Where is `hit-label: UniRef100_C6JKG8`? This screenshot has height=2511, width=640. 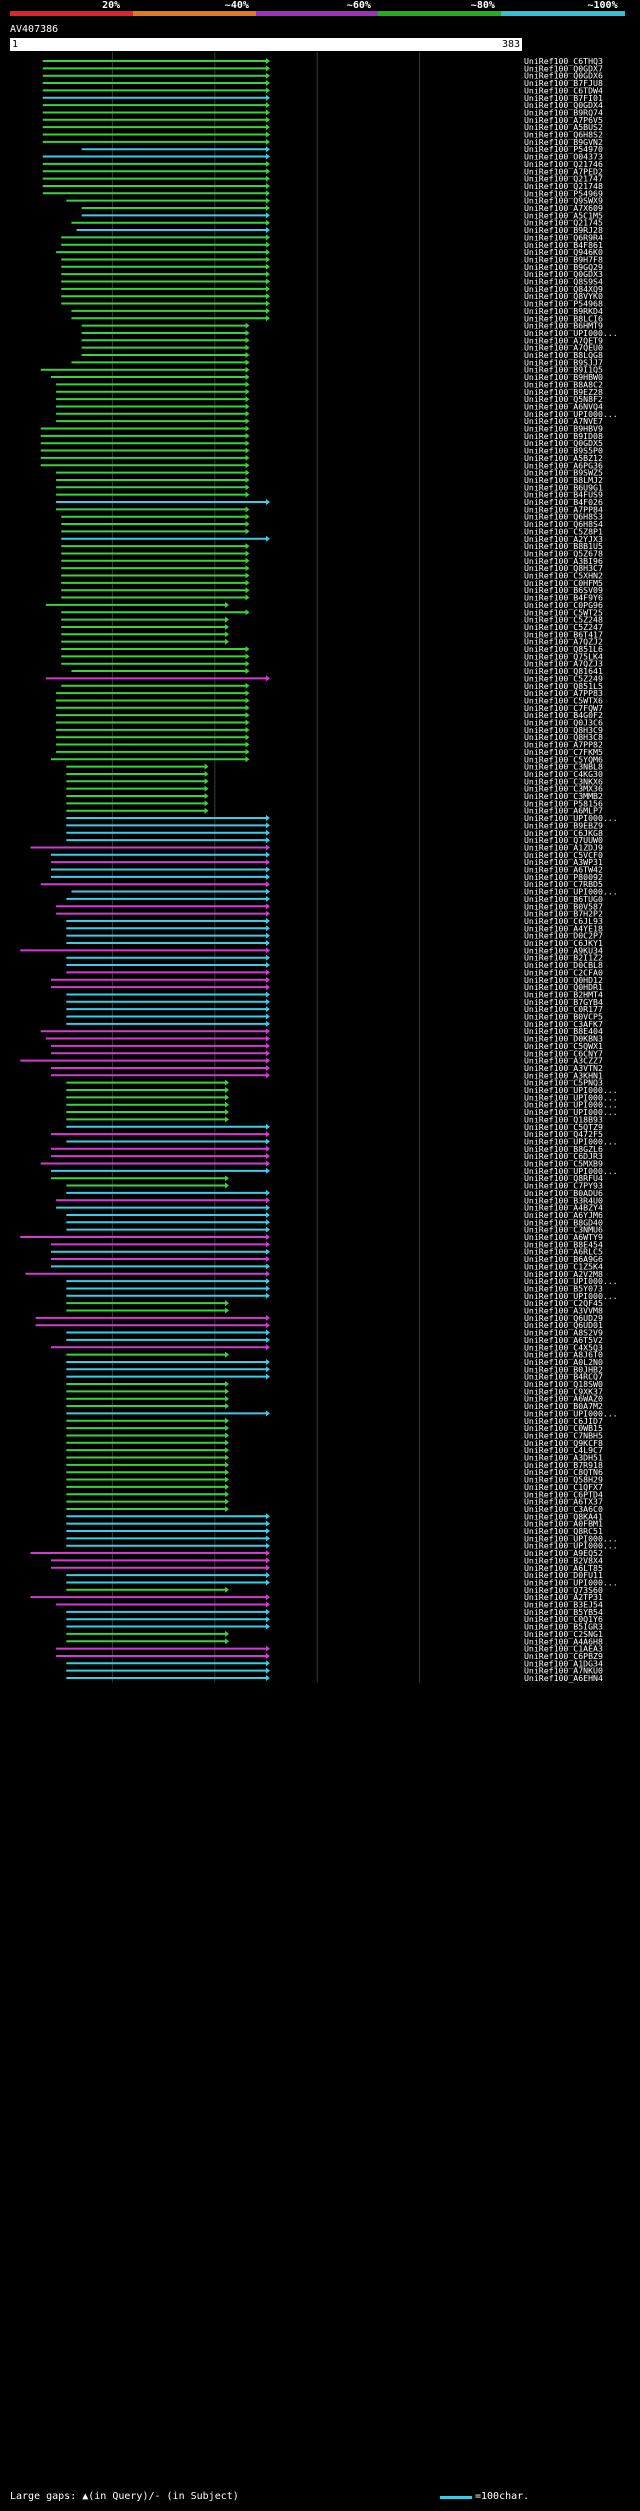
hit-label: UniRef100_C6JKG8 is located at coordinates (563, 833).